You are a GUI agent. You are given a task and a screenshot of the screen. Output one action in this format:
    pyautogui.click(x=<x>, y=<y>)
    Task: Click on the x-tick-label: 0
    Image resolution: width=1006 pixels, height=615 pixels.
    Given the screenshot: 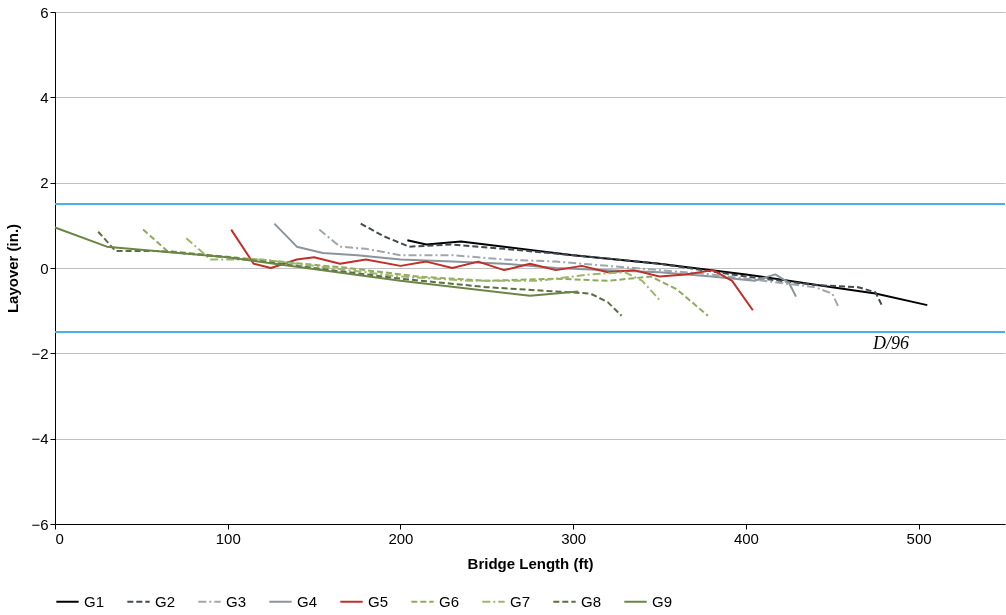 What is the action you would take?
    pyautogui.click(x=59, y=538)
    